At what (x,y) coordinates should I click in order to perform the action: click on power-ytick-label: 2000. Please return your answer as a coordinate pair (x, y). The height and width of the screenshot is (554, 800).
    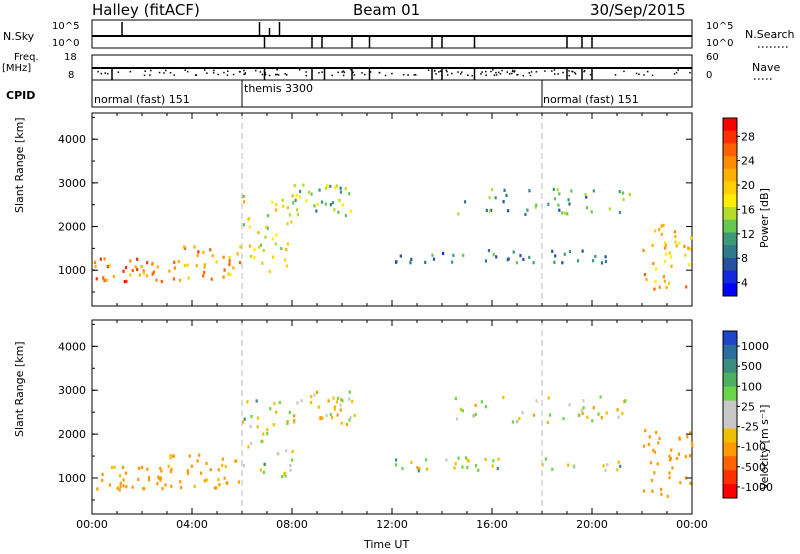
    Looking at the image, I should click on (72, 227).